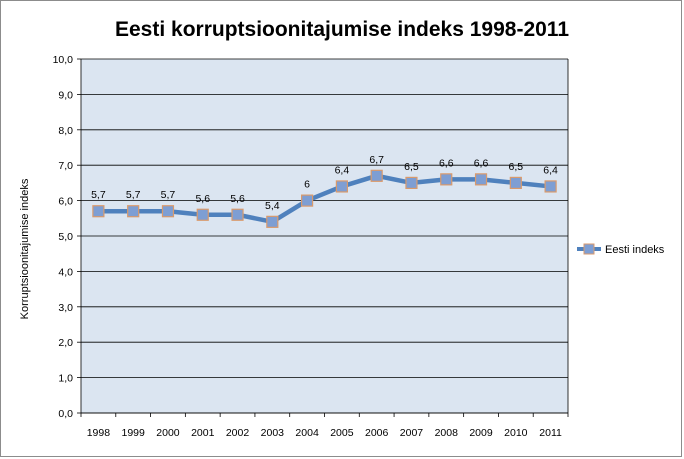 The width and height of the screenshot is (684, 459). What do you see at coordinates (65, 414) in the screenshot?
I see `y-tick-label: 0,0` at bounding box center [65, 414].